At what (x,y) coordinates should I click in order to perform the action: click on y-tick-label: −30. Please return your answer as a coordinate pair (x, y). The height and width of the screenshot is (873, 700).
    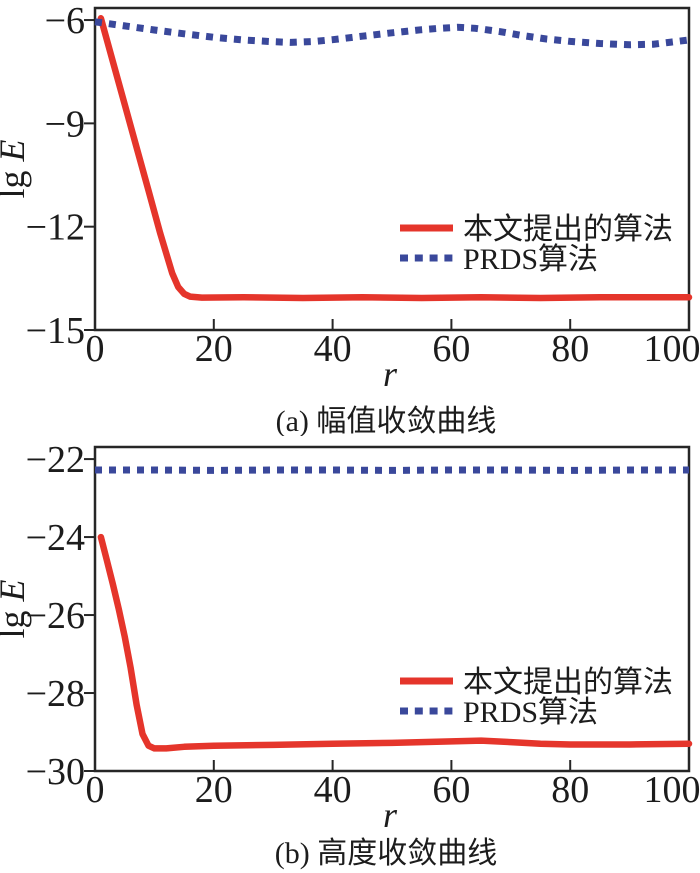
    Looking at the image, I should click on (55, 772).